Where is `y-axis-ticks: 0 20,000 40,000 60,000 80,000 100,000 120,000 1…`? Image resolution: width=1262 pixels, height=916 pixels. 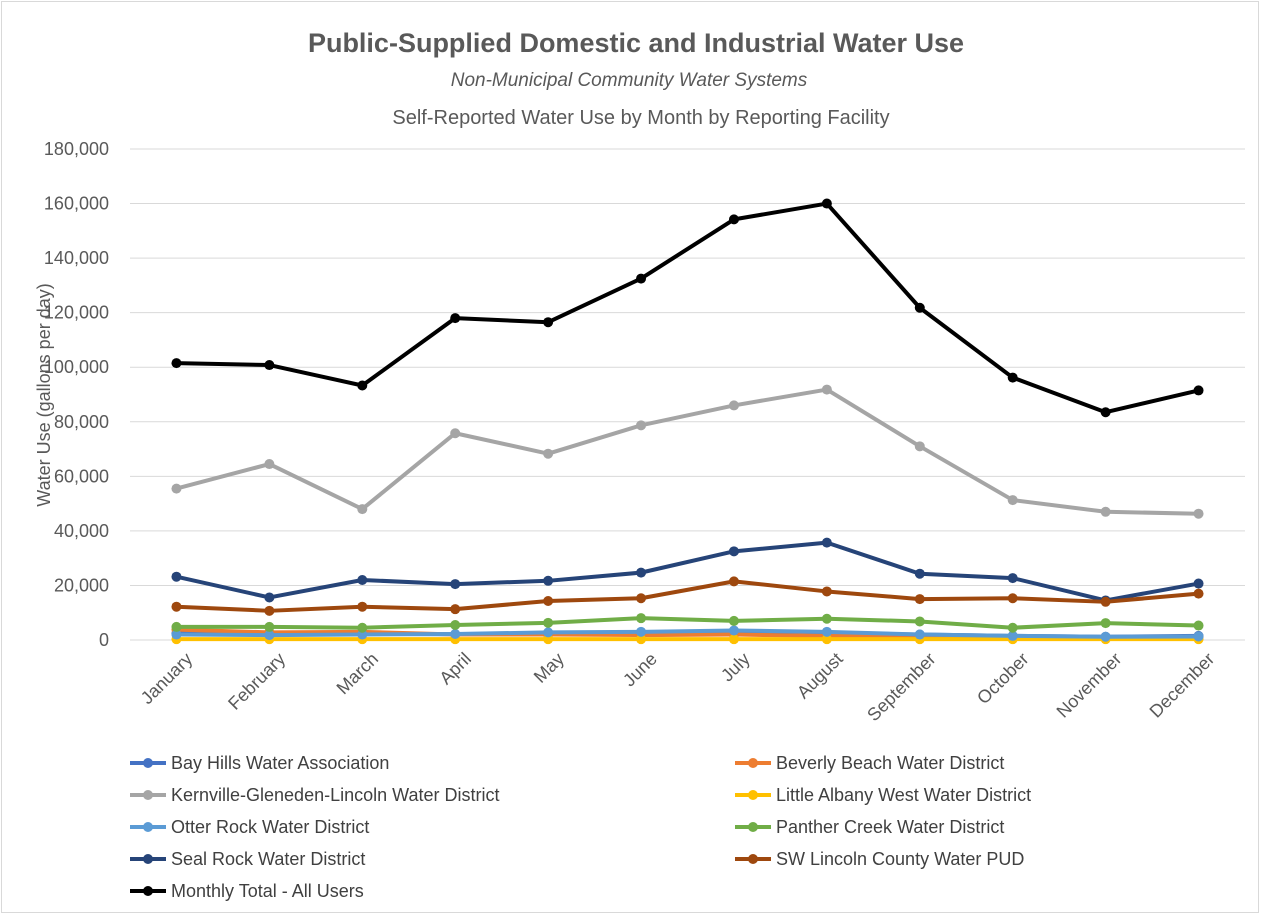 y-axis-ticks: 0 20,000 40,000 60,000 80,000 100,000 120,000 1… is located at coordinates (76, 394).